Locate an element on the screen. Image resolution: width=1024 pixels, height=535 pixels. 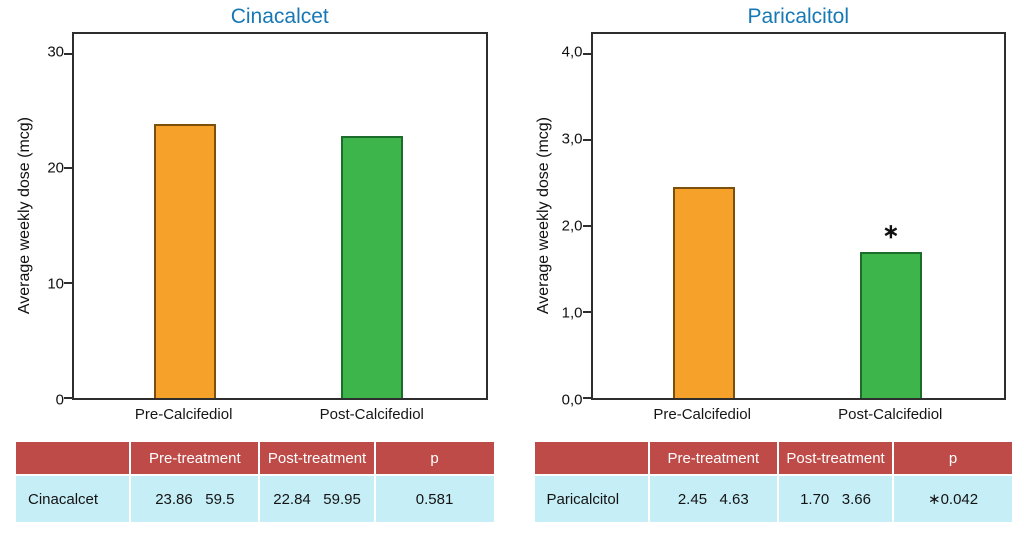
chart-title-paricalcitol: Paricalcitol is located at coordinates (798, 16).